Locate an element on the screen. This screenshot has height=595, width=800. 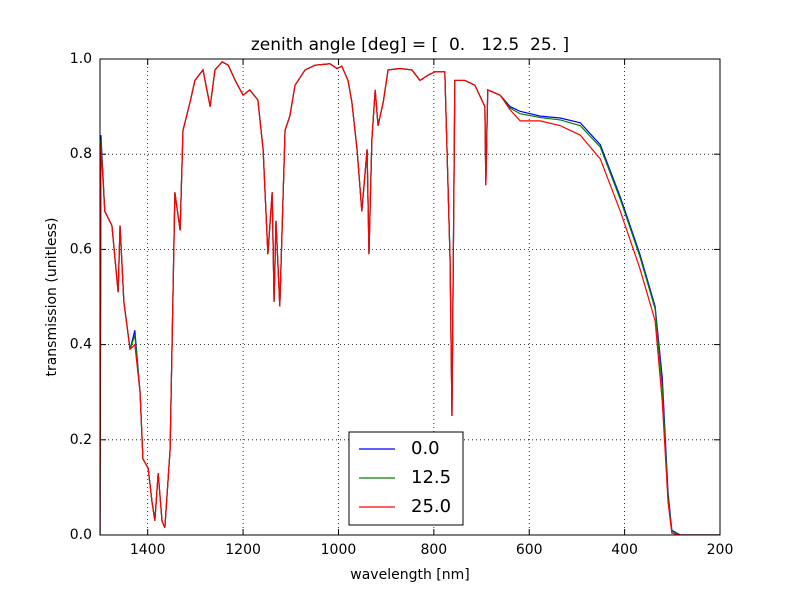
legend-label: 25.0 is located at coordinates (431, 506).